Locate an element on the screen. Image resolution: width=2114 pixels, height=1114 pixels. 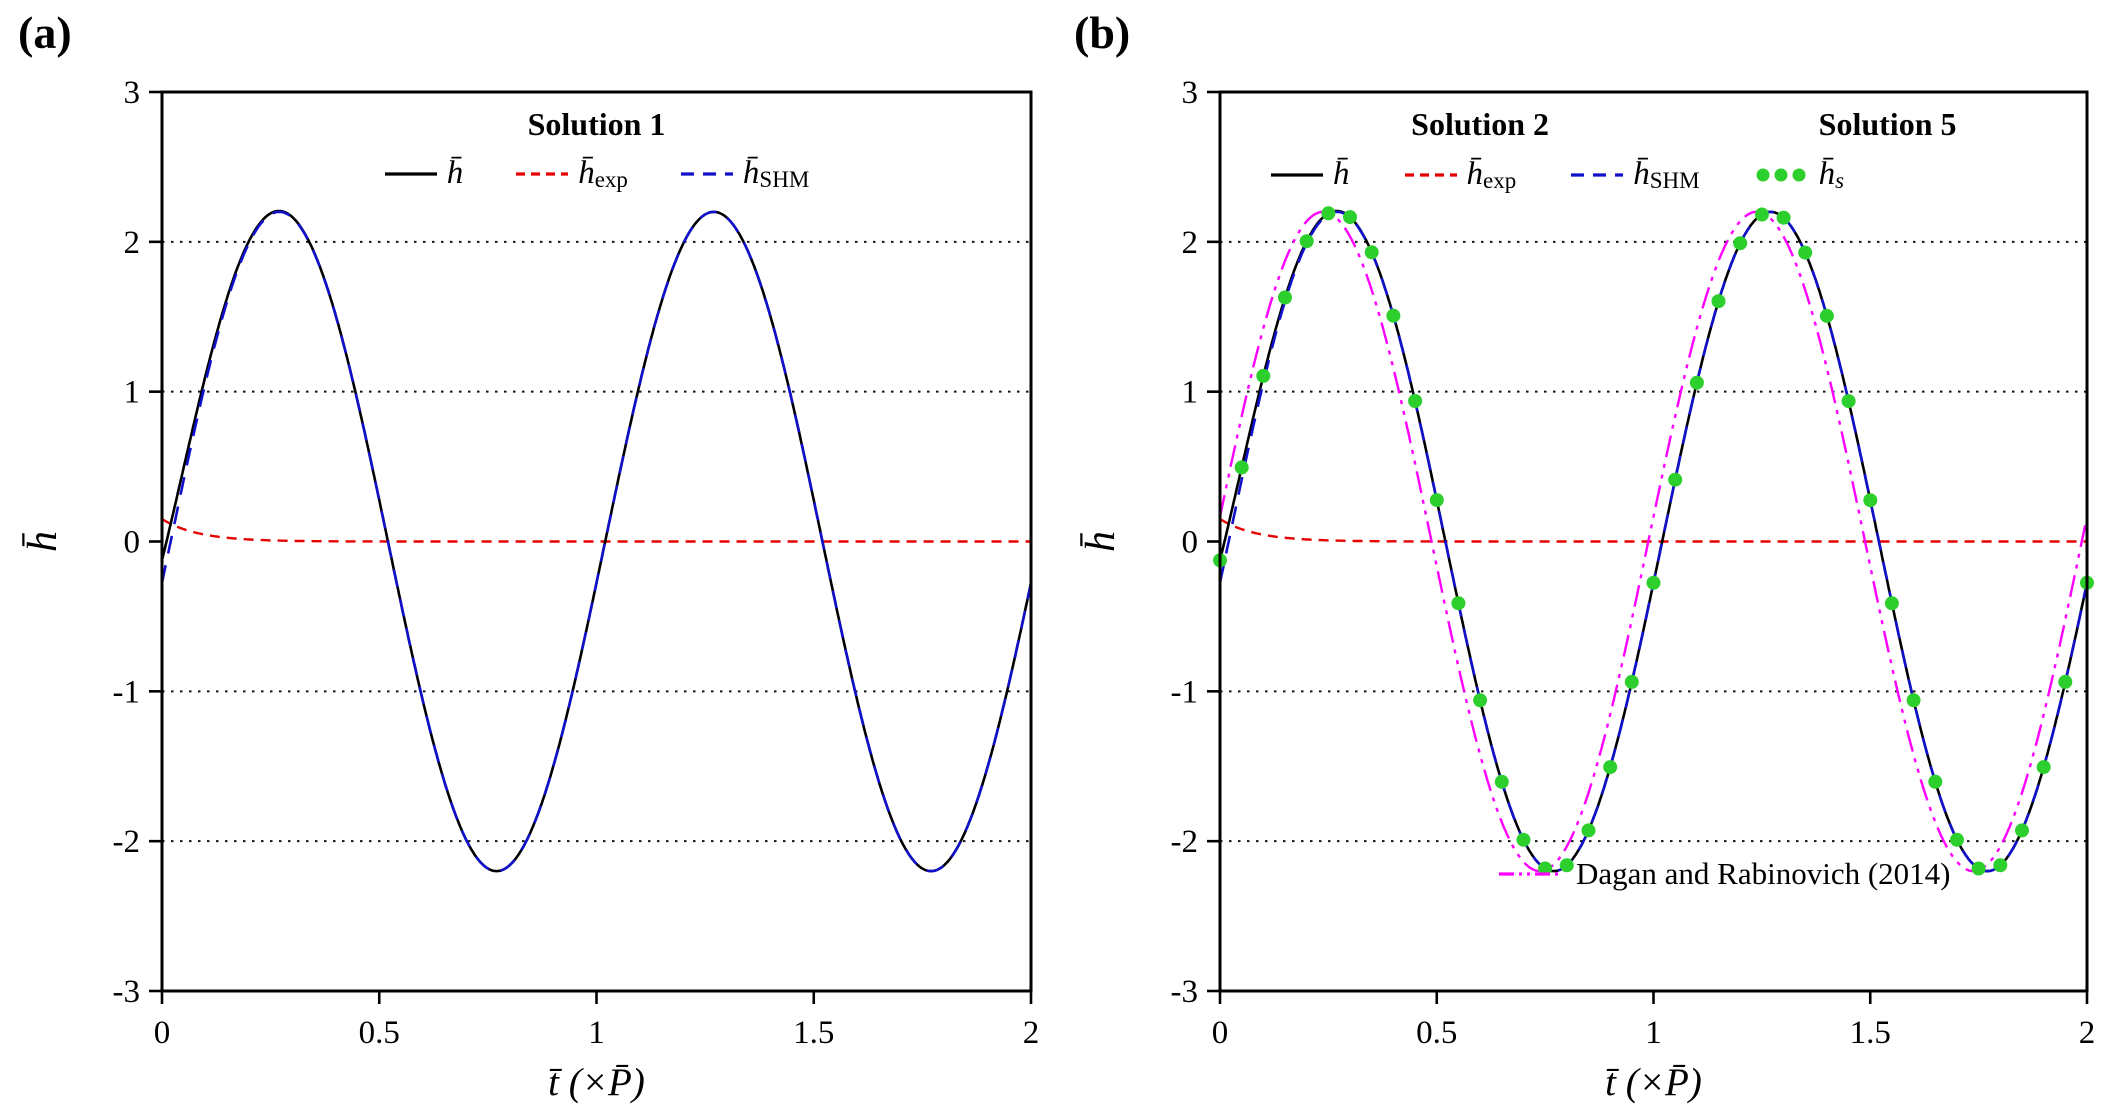
dots-swatch-h-s-icon is located at coordinates (1782, 175).